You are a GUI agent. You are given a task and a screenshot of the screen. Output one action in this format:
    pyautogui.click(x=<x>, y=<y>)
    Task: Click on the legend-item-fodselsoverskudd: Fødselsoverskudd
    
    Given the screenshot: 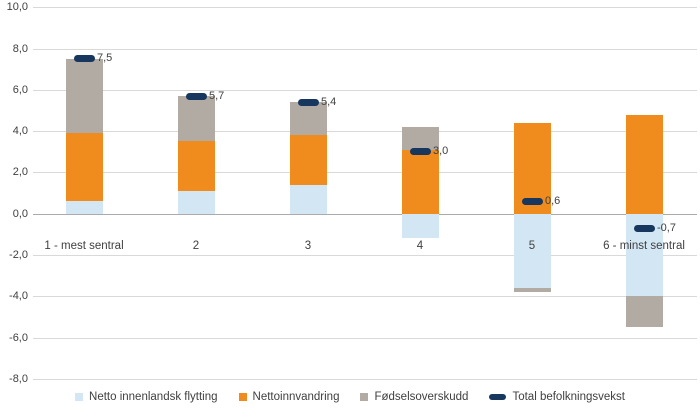 What is the action you would take?
    pyautogui.click(x=414, y=397)
    